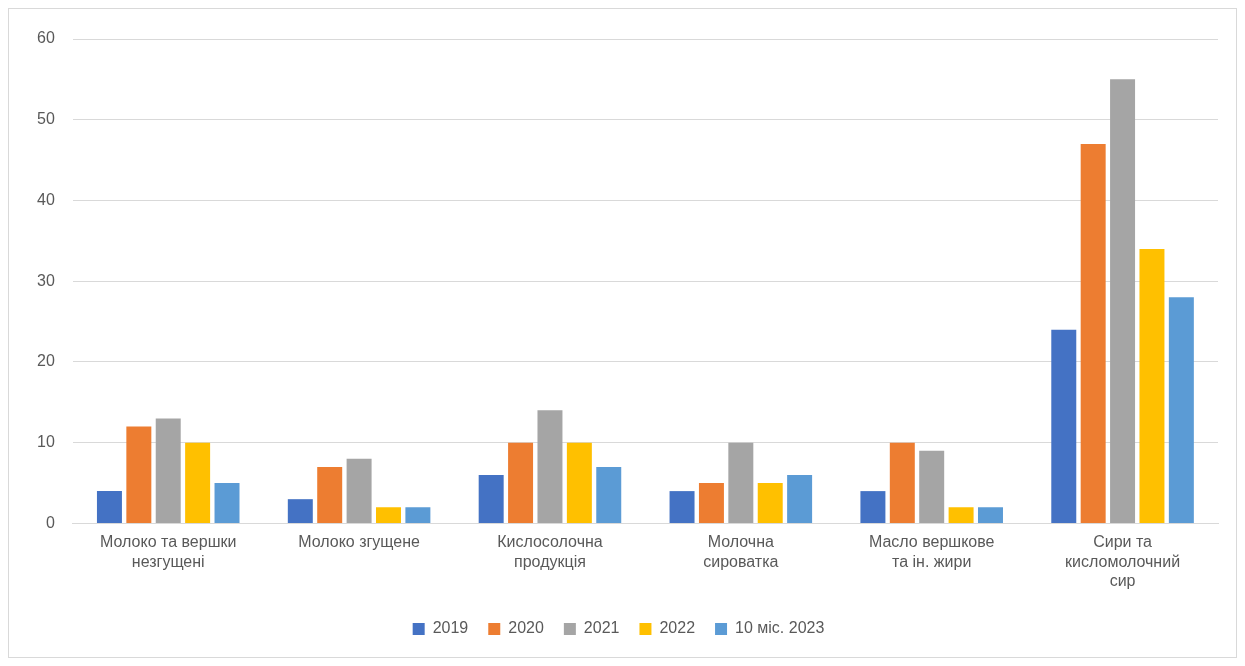 The height and width of the screenshot is (666, 1245). Describe the element at coordinates (601, 628) in the screenshot. I see `legend-label: 2021` at that location.